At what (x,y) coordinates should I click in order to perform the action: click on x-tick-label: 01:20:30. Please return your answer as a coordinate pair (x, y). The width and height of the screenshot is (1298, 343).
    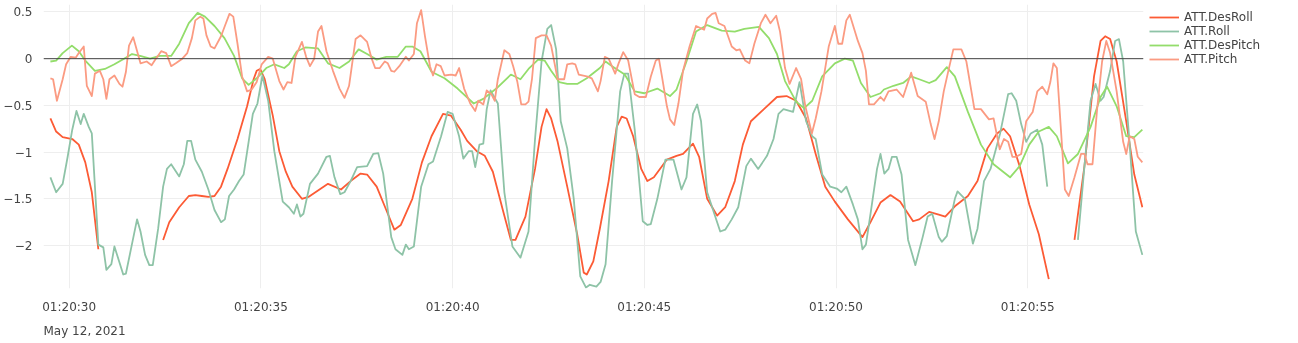
    Looking at the image, I should click on (69, 306).